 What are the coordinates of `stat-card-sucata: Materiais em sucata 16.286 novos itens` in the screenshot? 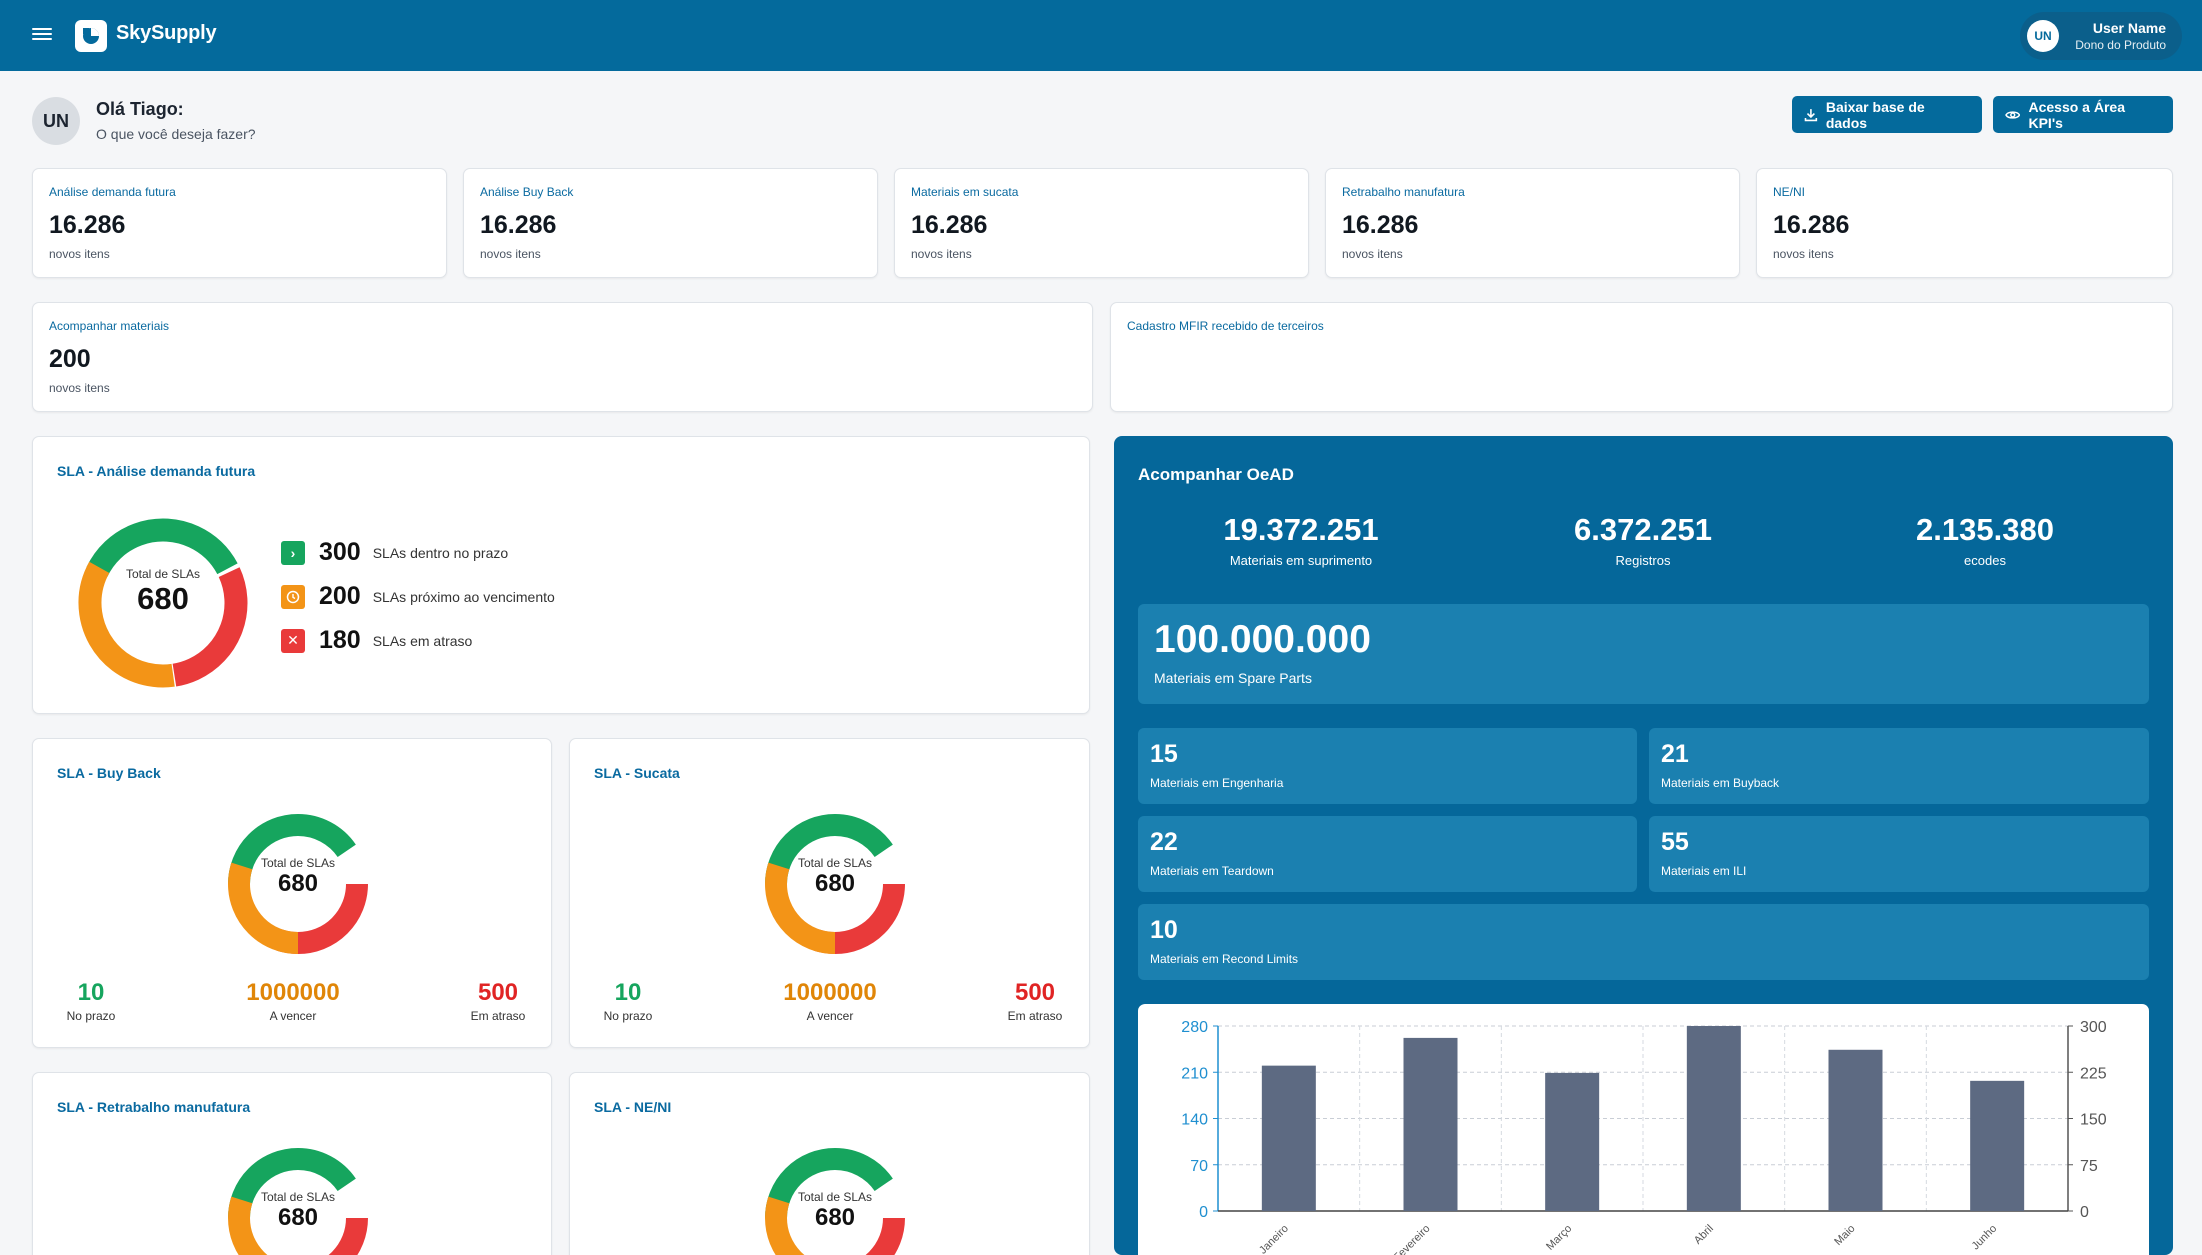 It's located at (1101, 223).